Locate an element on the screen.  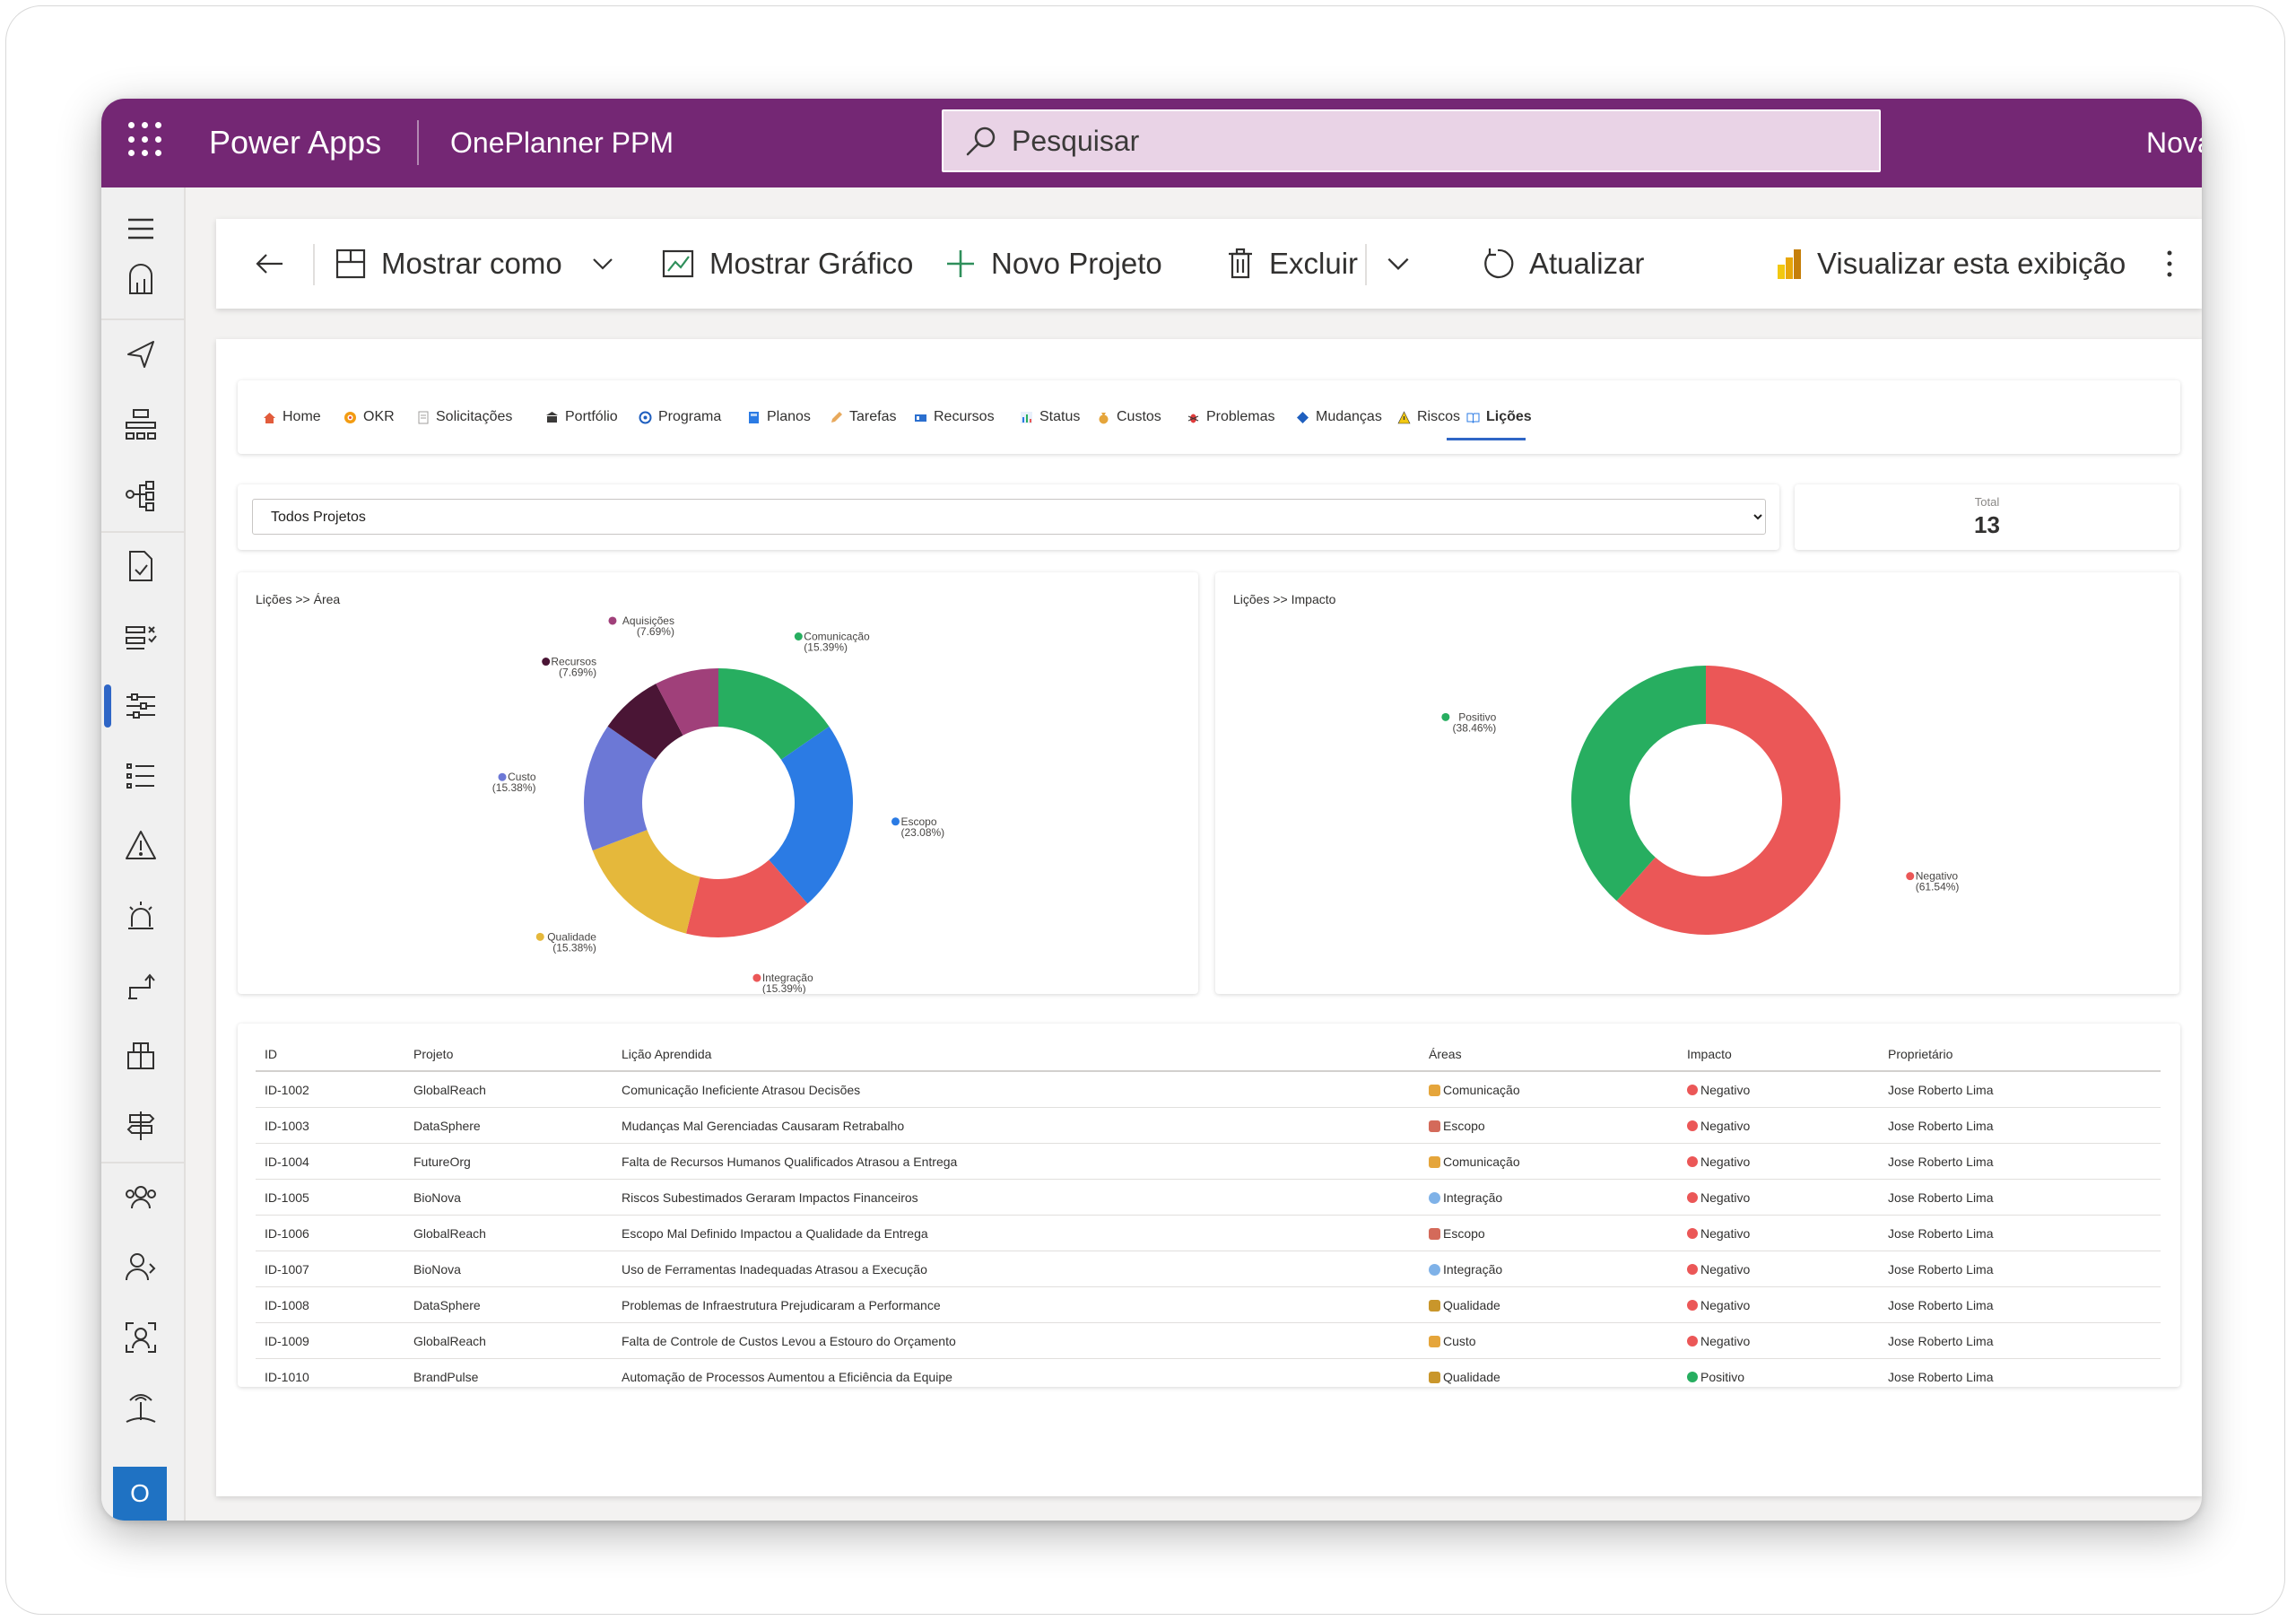
document-check-icon is located at coordinates (141, 566).